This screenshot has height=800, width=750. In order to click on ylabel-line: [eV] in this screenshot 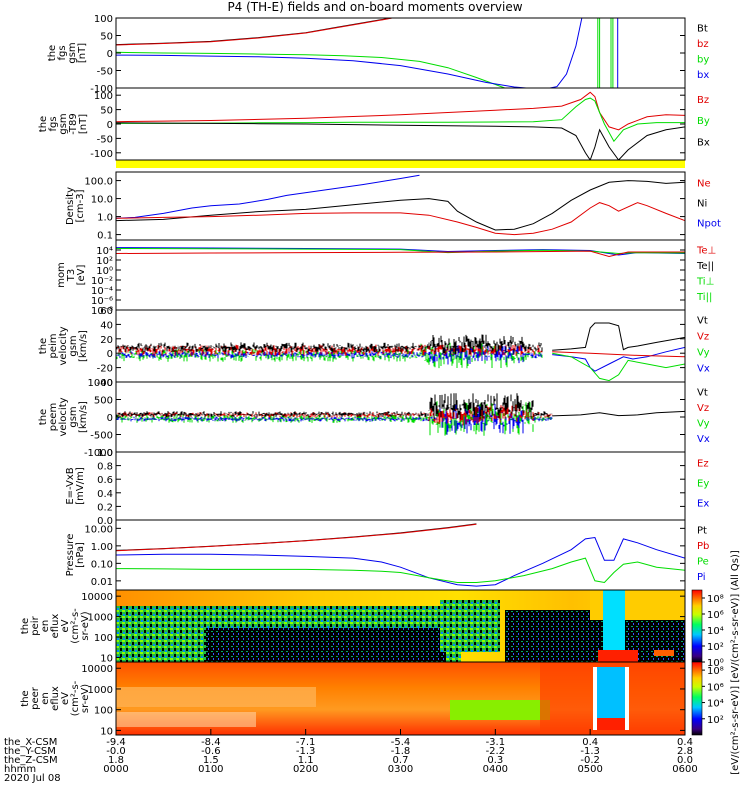, I will do `click(81, 275)`.